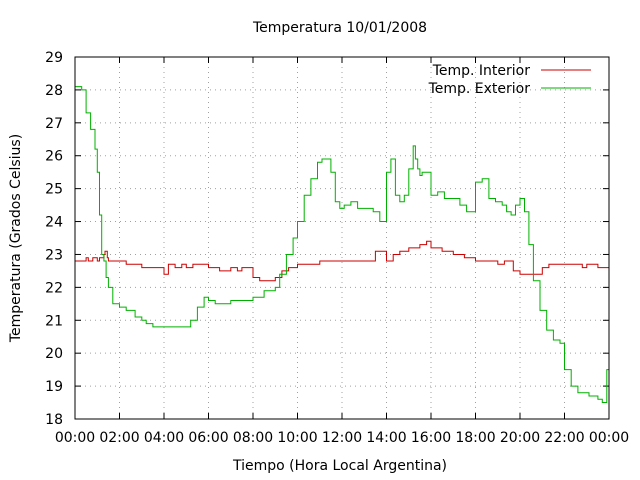 This screenshot has width=640, height=480. I want to click on x-tick-label: 16:00, so click(431, 438).